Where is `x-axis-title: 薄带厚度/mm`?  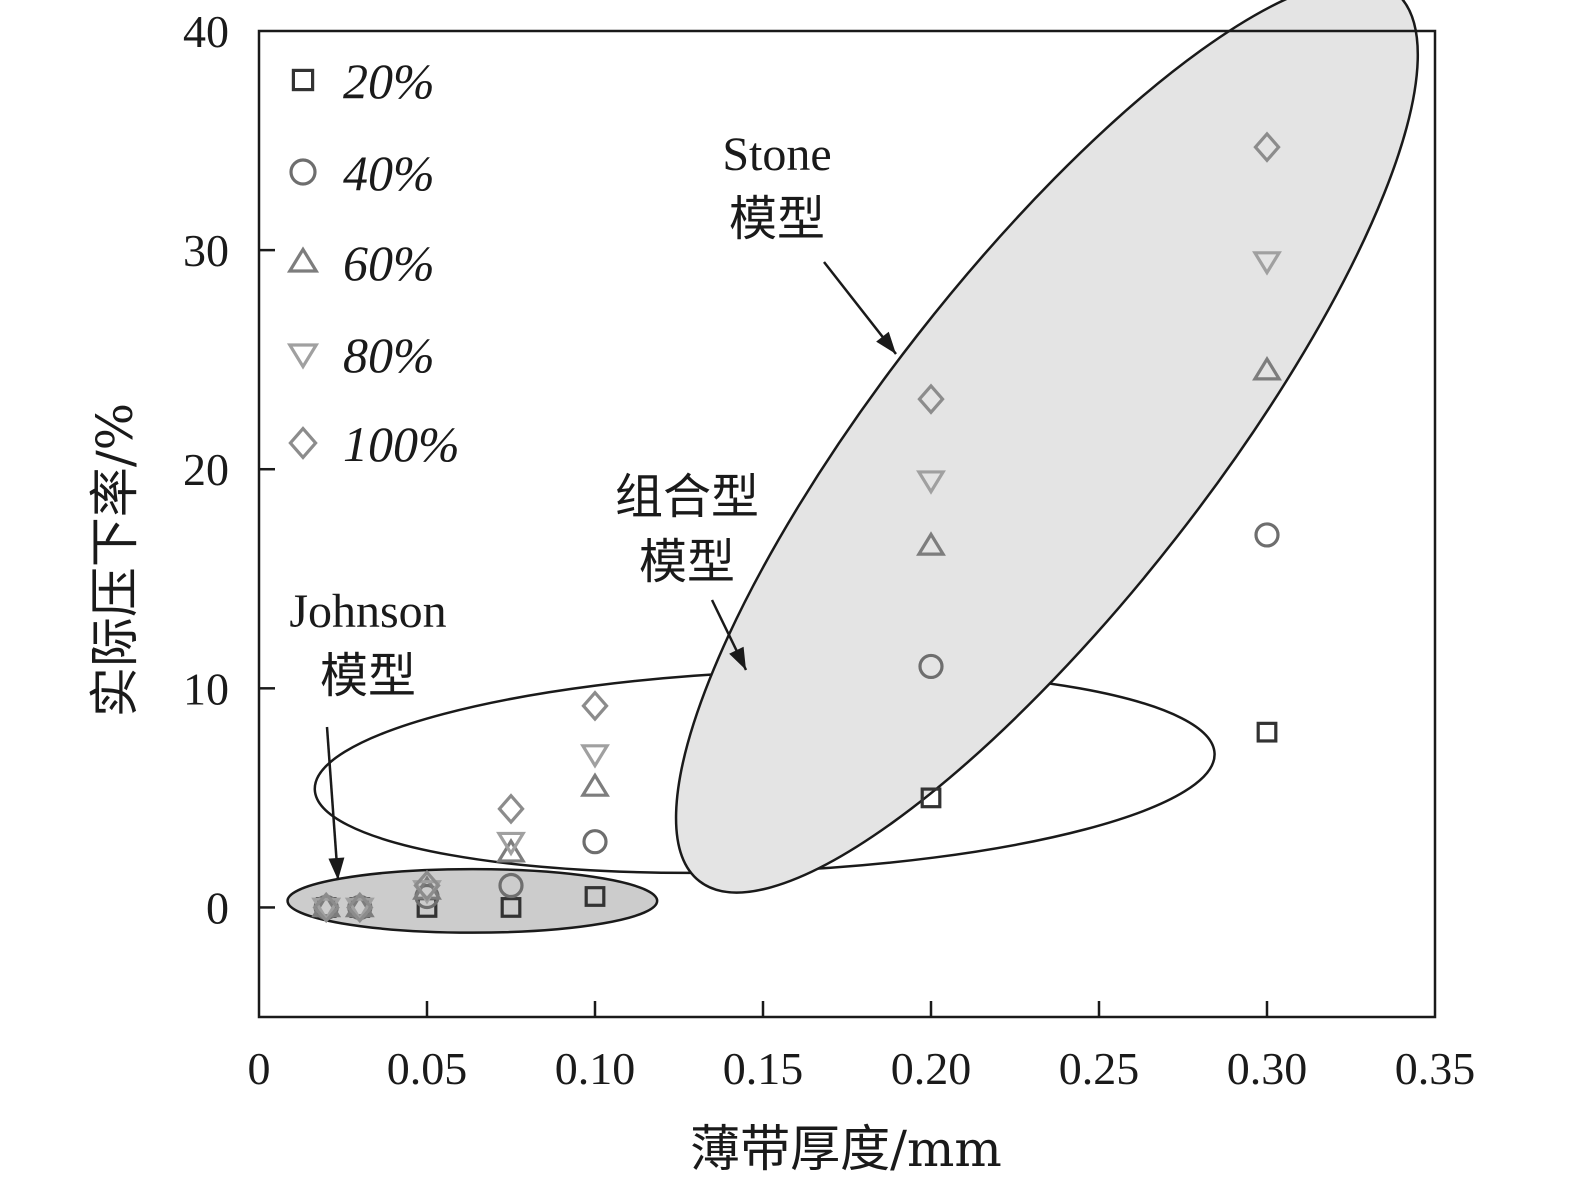 x-axis-title: 薄带厚度/mm is located at coordinates (846, 1149).